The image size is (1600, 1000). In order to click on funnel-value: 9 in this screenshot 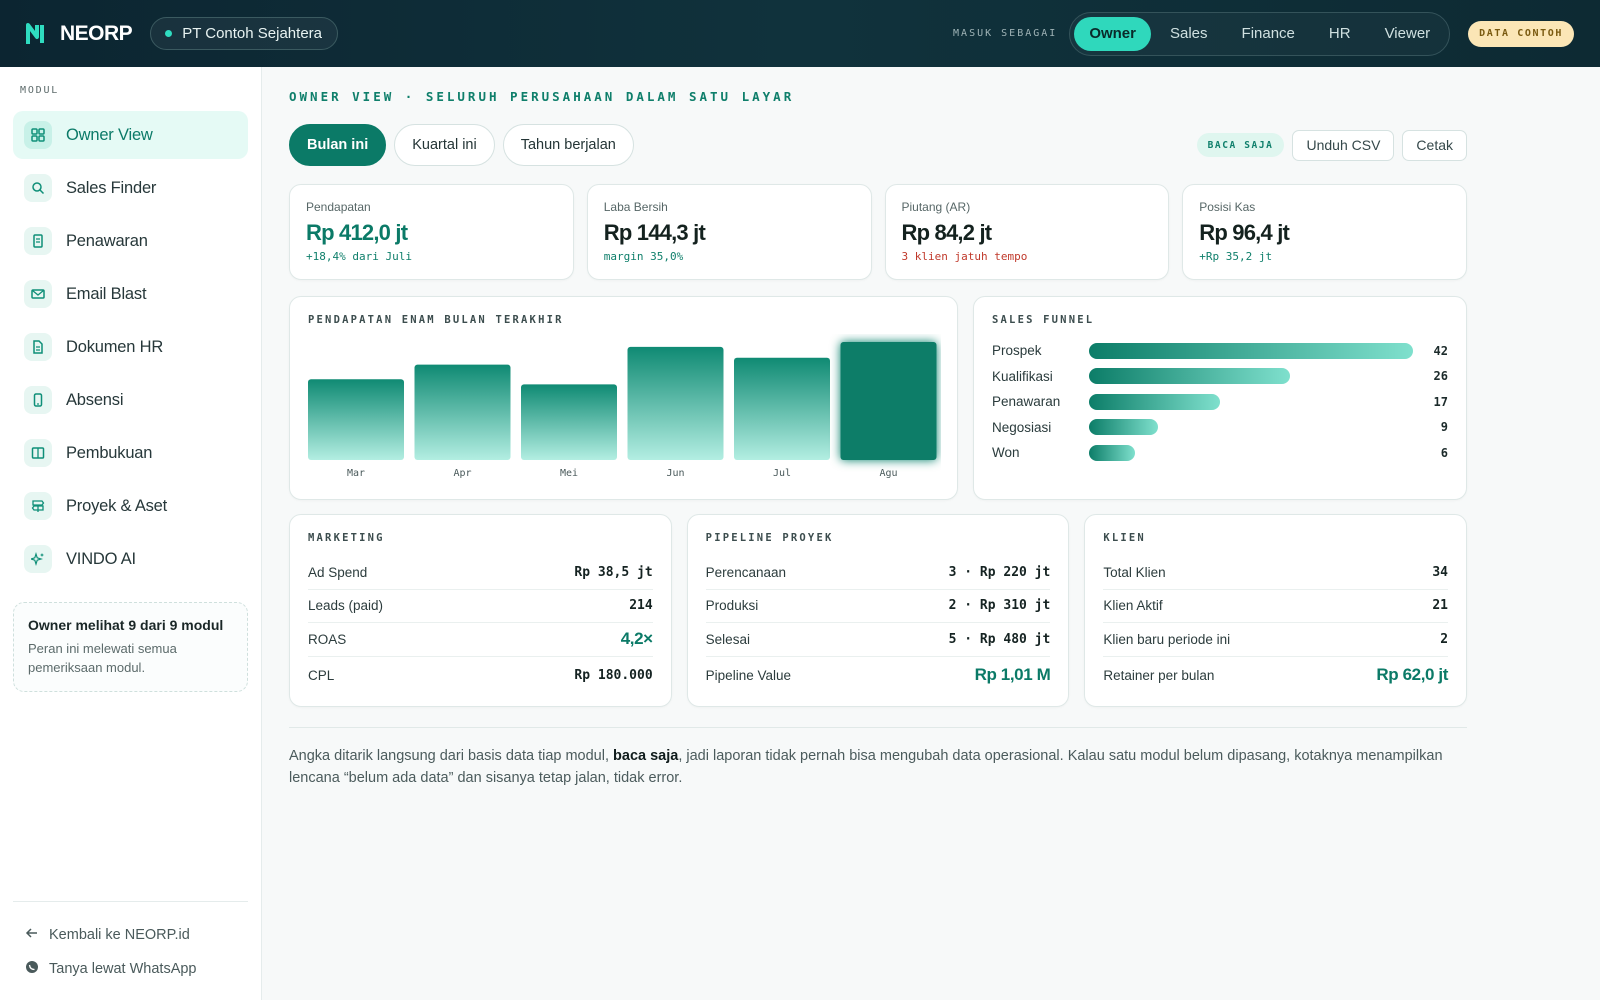, I will do `click(1444, 427)`.